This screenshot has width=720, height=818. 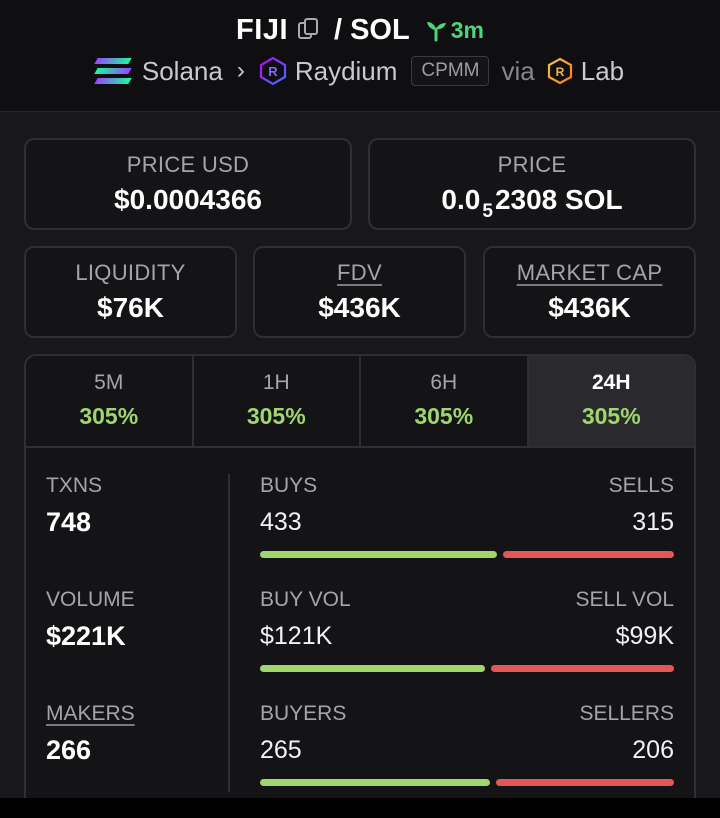 What do you see at coordinates (372, 668) in the screenshot?
I see `buy-vol-bar-fill` at bounding box center [372, 668].